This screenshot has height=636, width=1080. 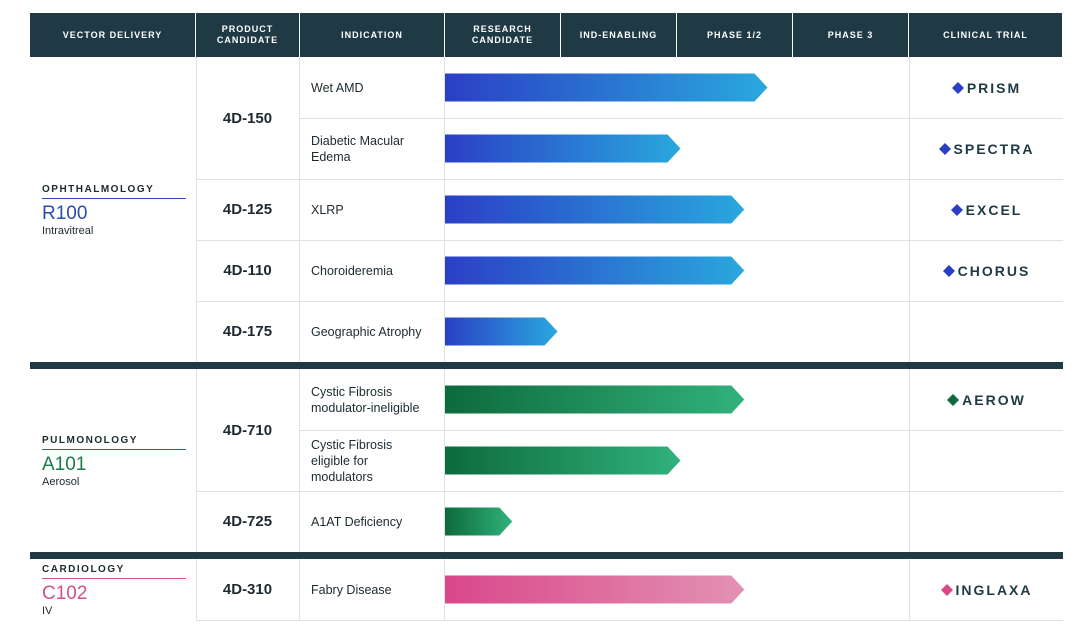 What do you see at coordinates (372, 209) in the screenshot?
I see `indication: XLRP` at bounding box center [372, 209].